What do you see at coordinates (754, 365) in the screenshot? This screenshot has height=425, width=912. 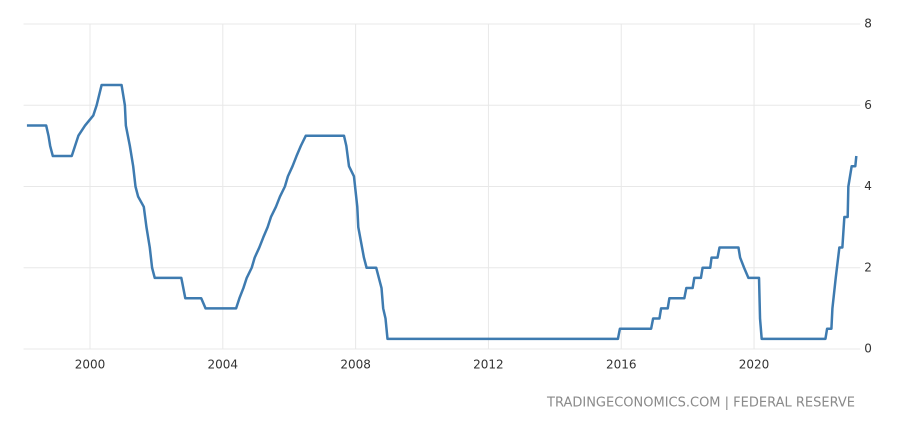 I see `x-tick-label: 2020` at bounding box center [754, 365].